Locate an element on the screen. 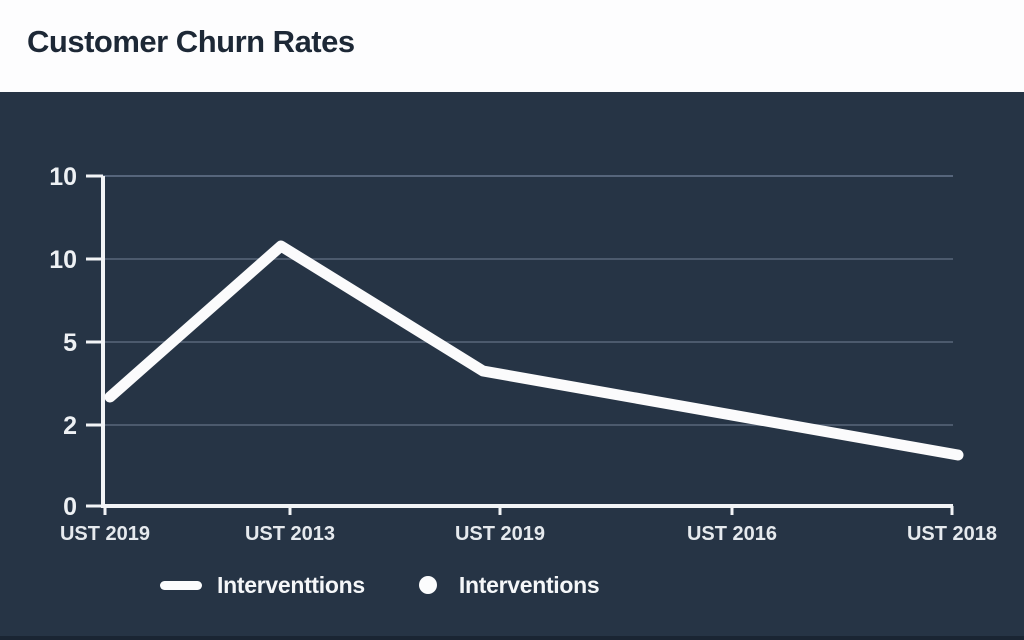 The image size is (1024, 640). x-tick-label: UST 2016 is located at coordinates (732, 534).